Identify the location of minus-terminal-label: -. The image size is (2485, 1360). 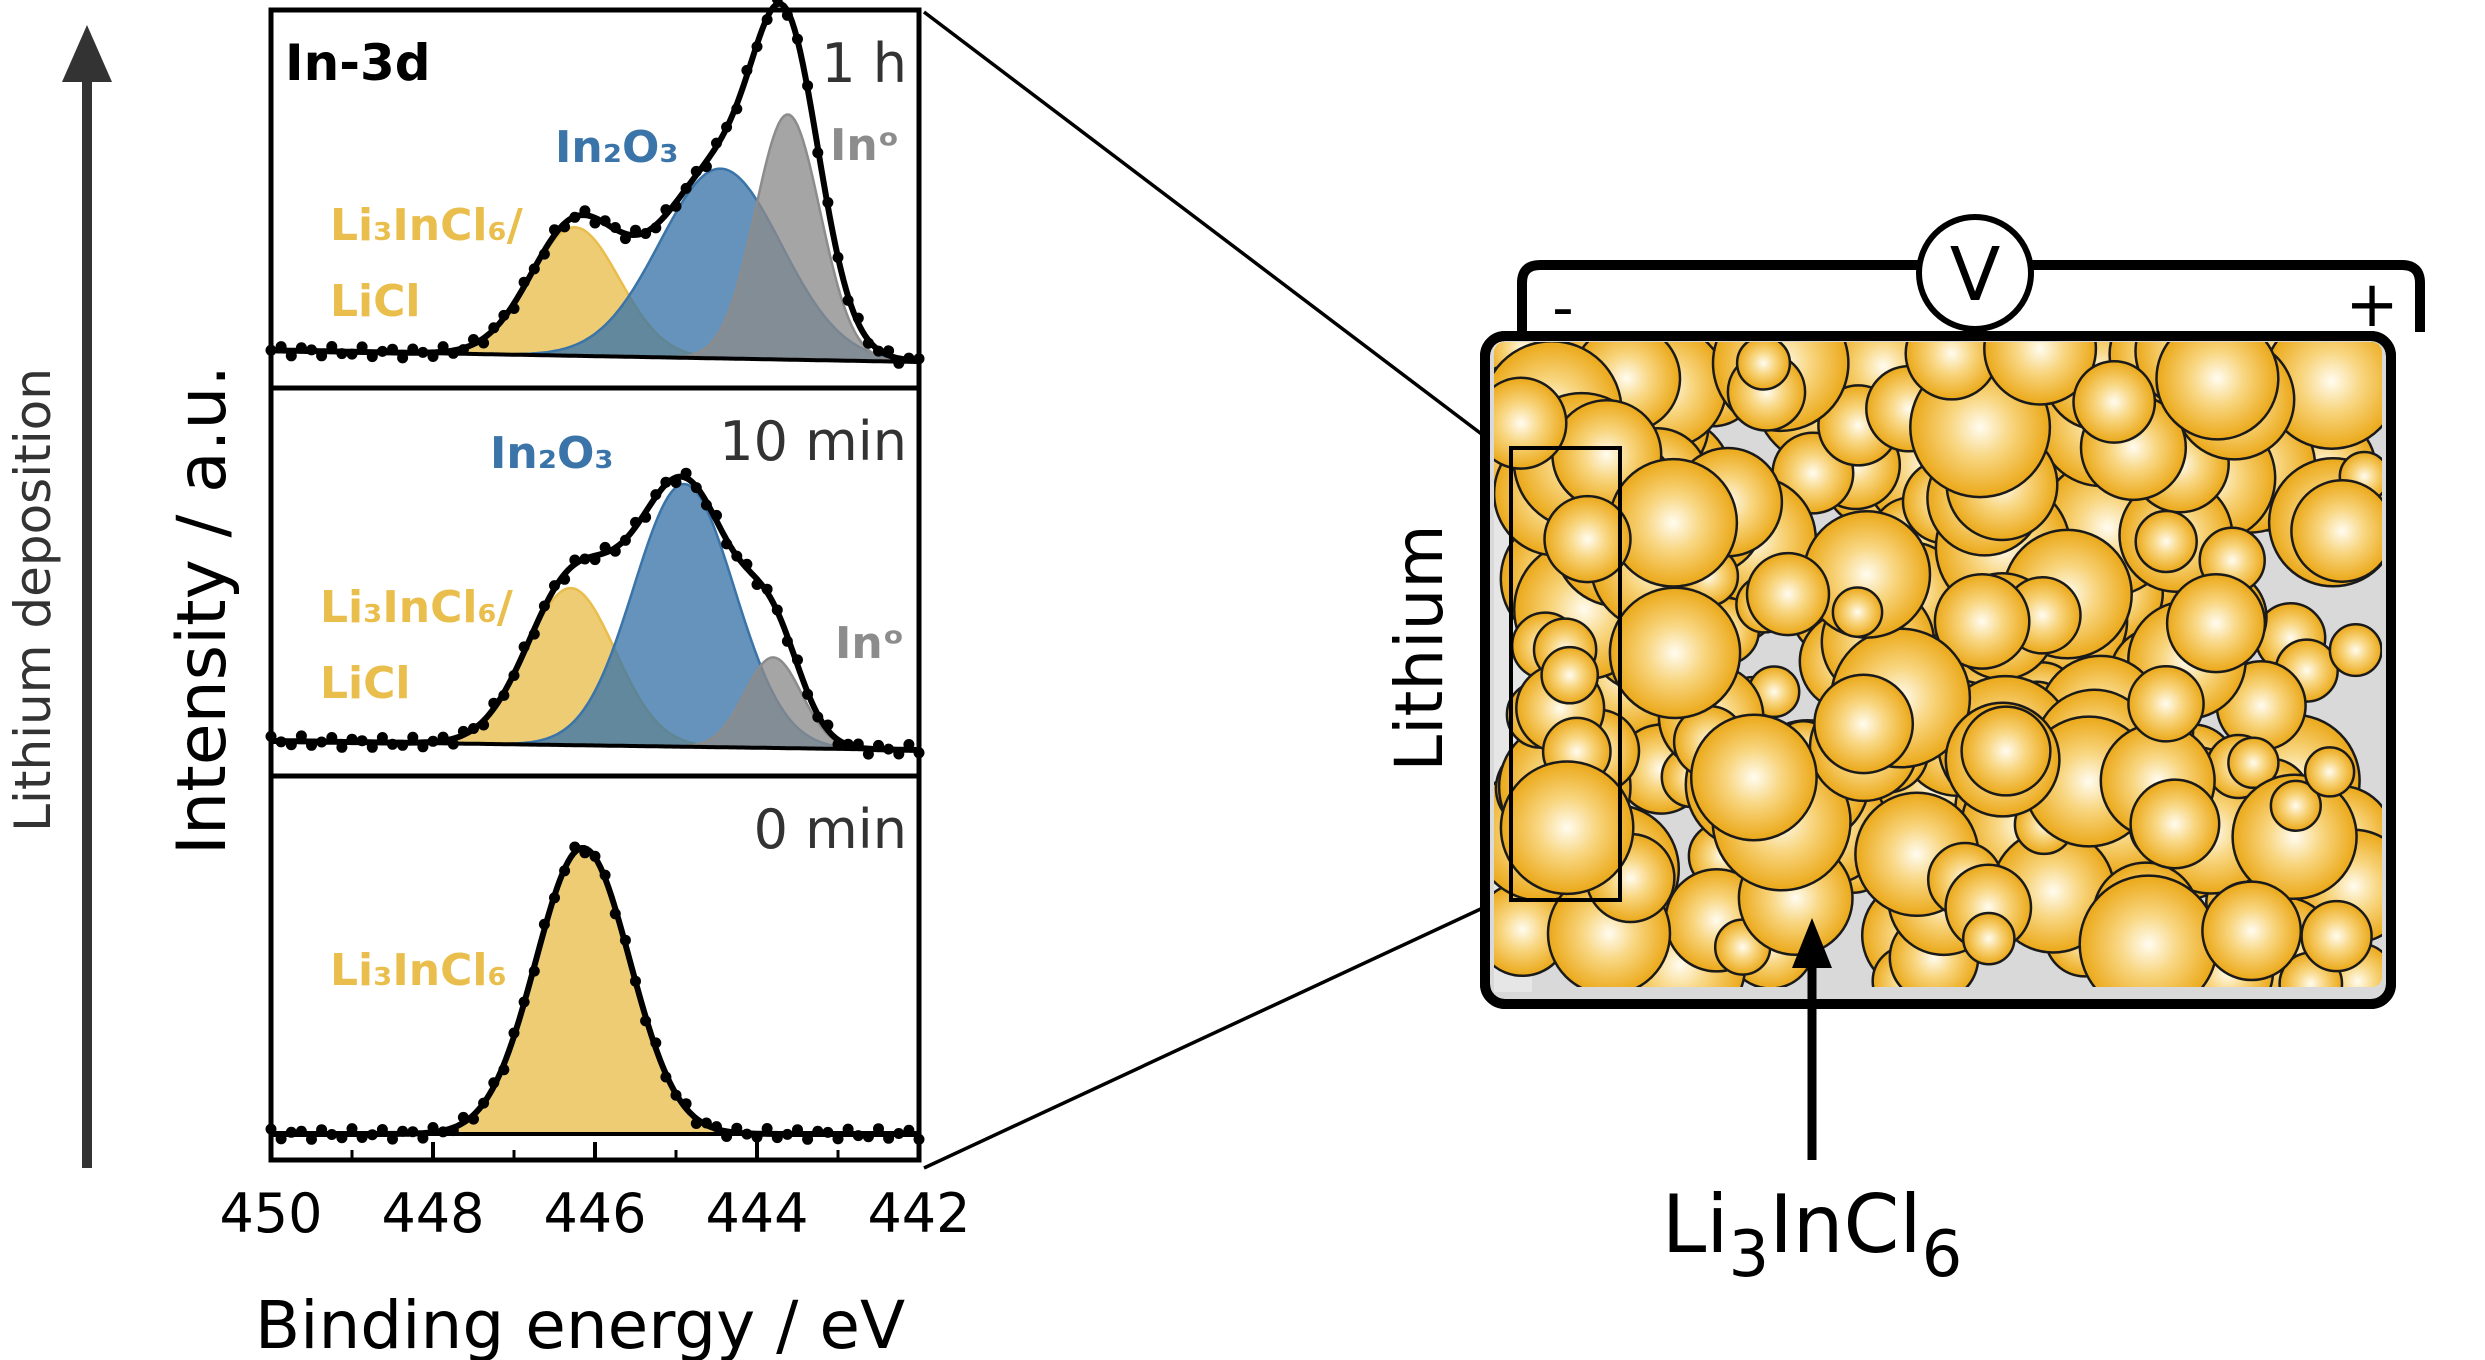
(1563, 308).